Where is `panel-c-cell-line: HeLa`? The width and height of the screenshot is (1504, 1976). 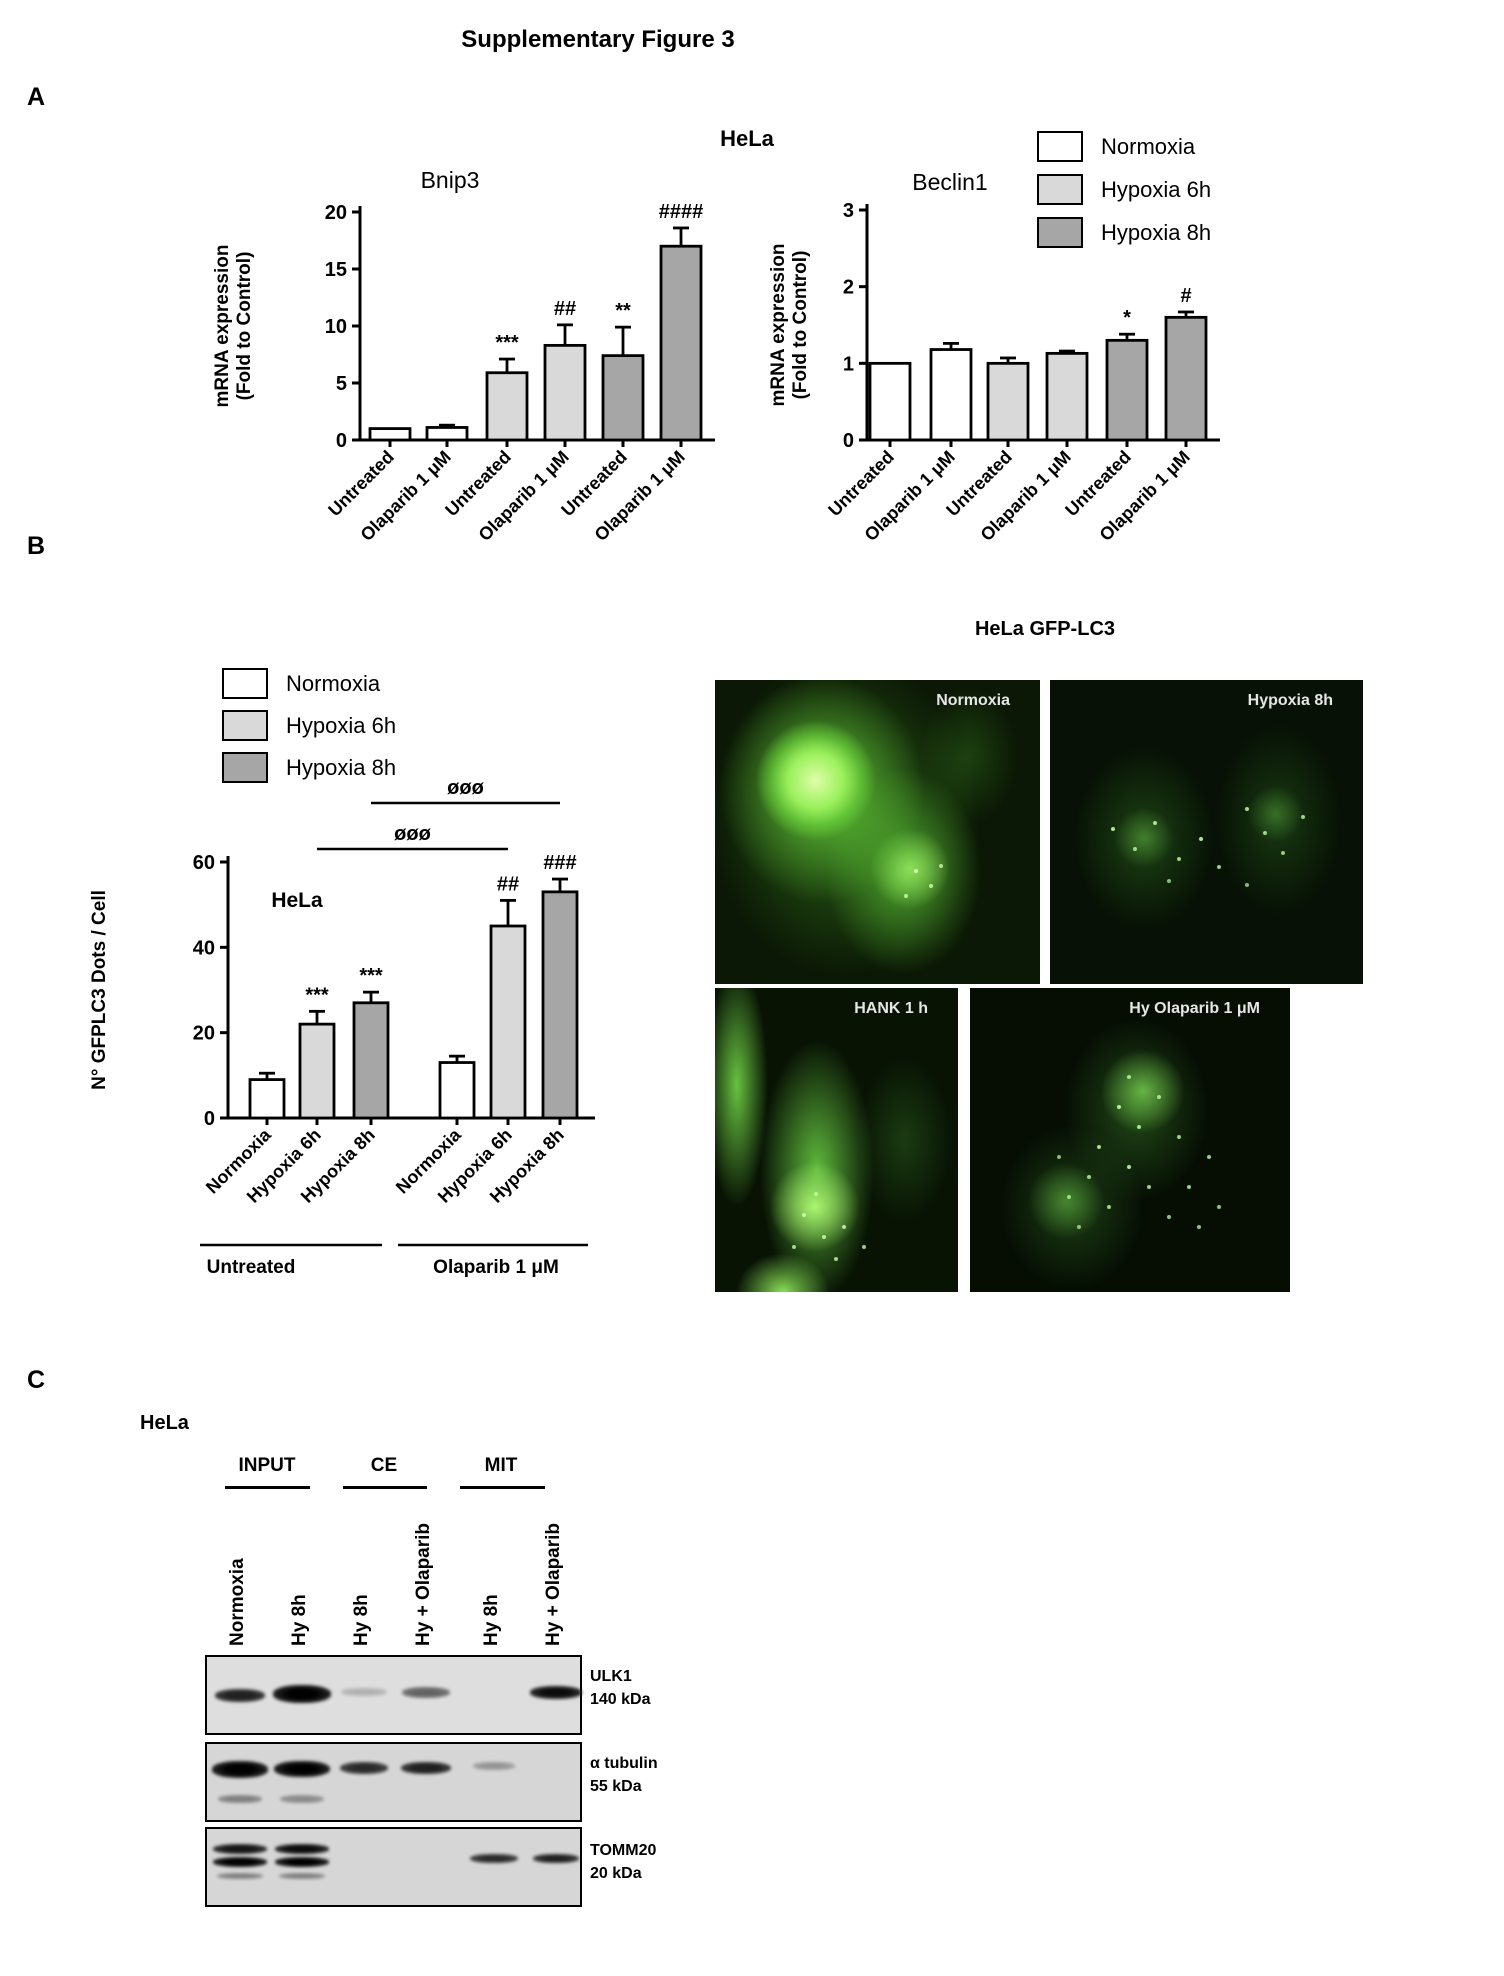 panel-c-cell-line: HeLa is located at coordinates (164, 1423).